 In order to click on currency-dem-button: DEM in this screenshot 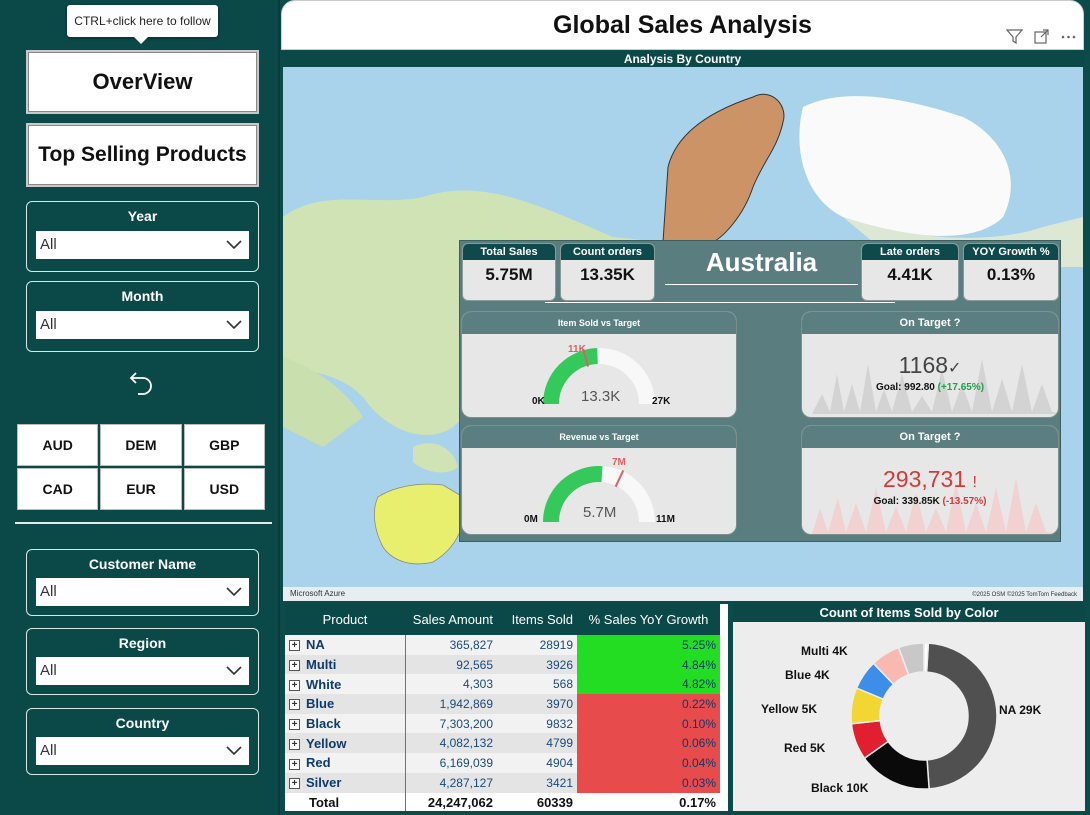, I will do `click(141, 445)`.